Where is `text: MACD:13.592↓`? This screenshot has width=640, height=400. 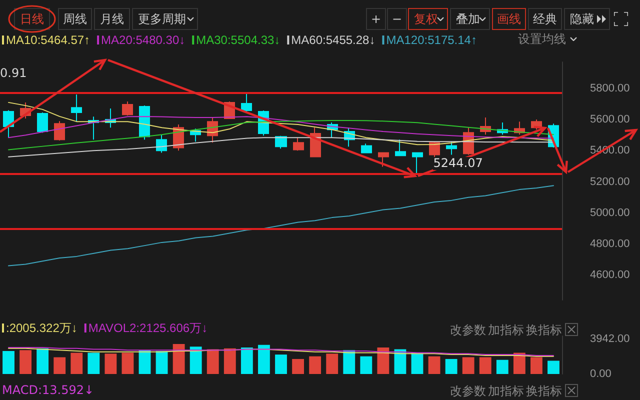
text: MACD:13.592↓ is located at coordinates (48, 390).